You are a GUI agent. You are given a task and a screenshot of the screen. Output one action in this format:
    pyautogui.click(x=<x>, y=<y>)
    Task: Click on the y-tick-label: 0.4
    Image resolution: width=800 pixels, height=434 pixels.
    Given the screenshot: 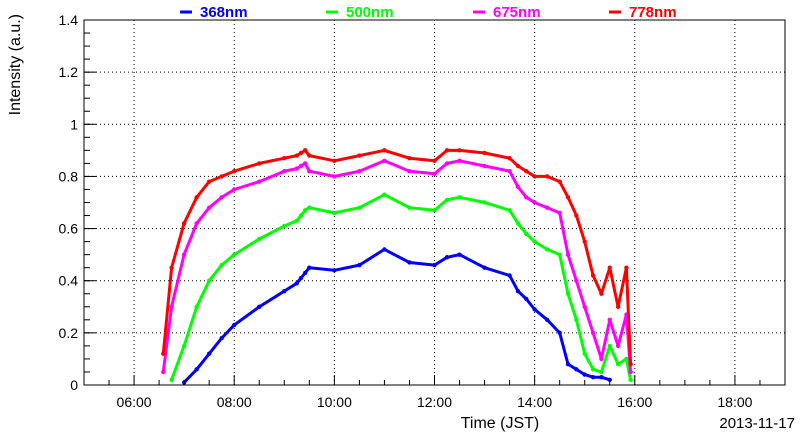 What is the action you would take?
    pyautogui.click(x=69, y=281)
    